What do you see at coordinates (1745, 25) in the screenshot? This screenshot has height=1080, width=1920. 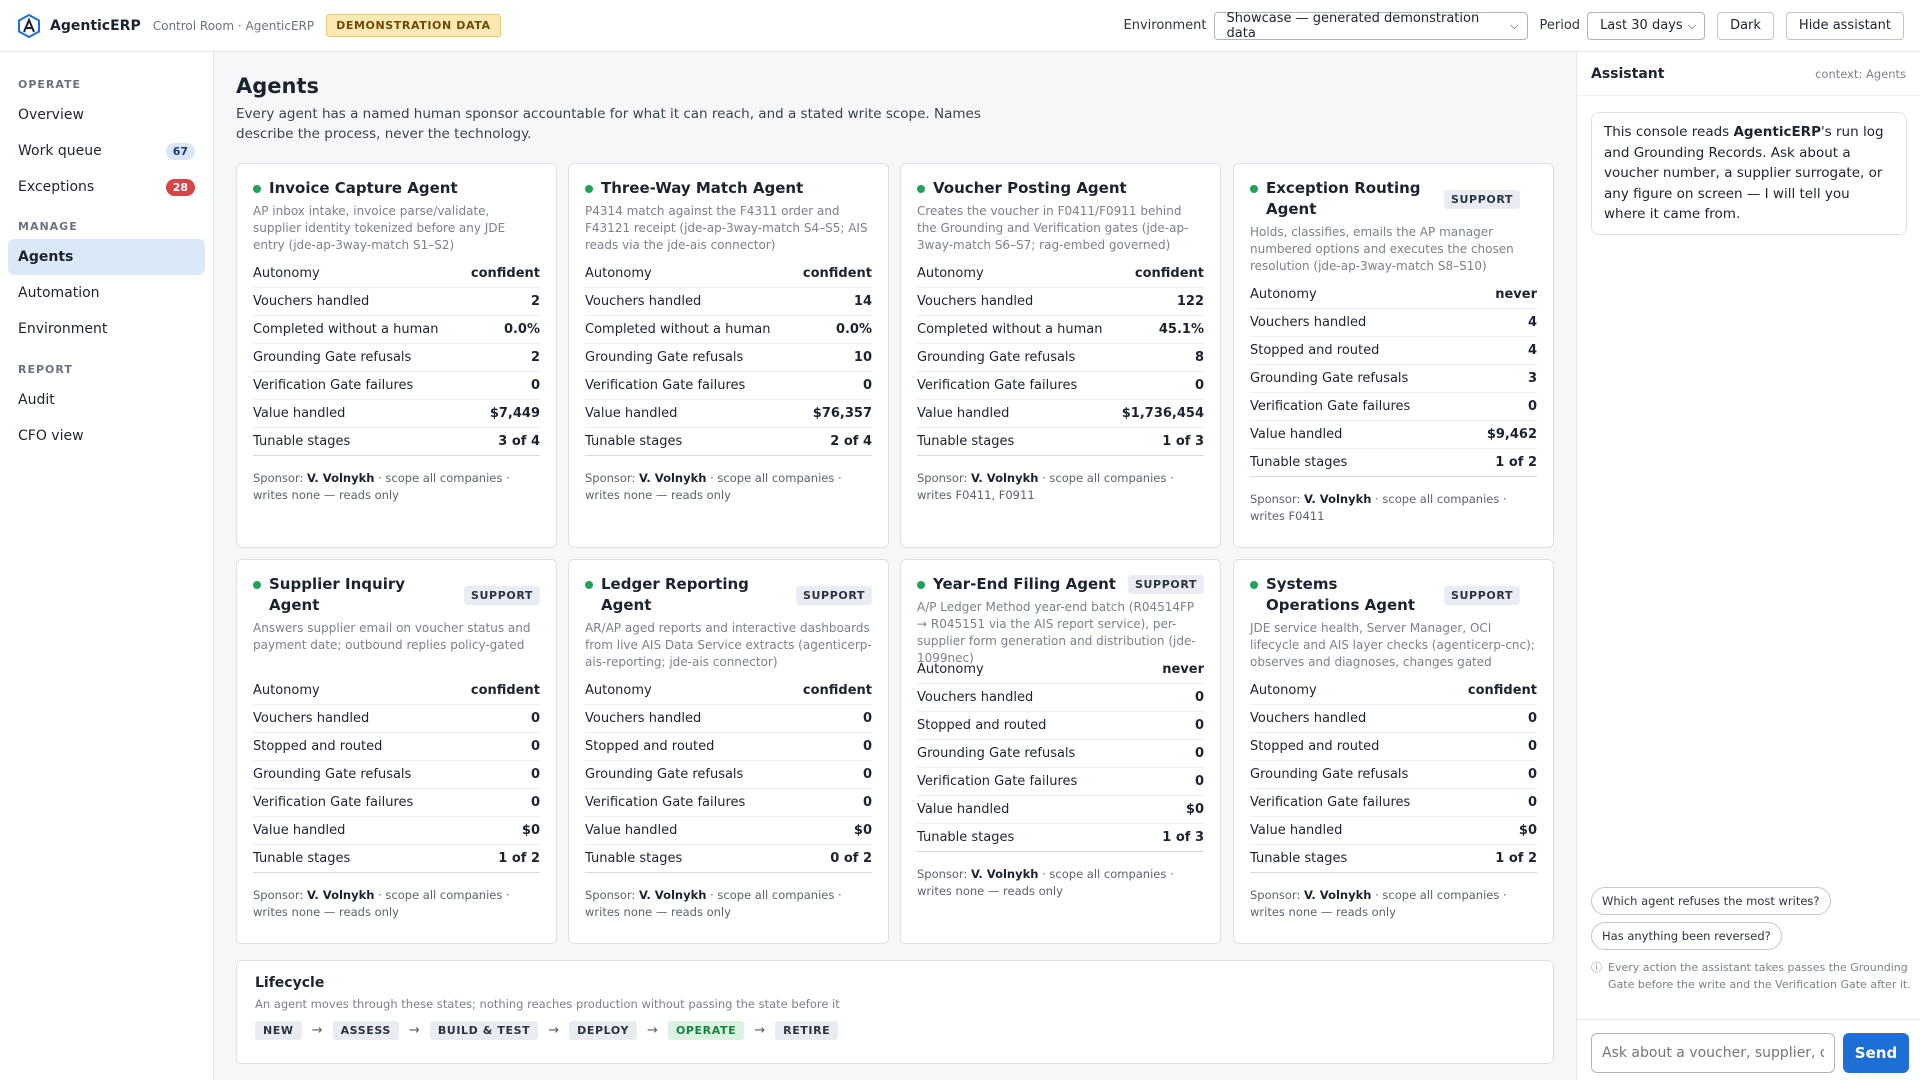 I see `dark-mode-button: Dark` at bounding box center [1745, 25].